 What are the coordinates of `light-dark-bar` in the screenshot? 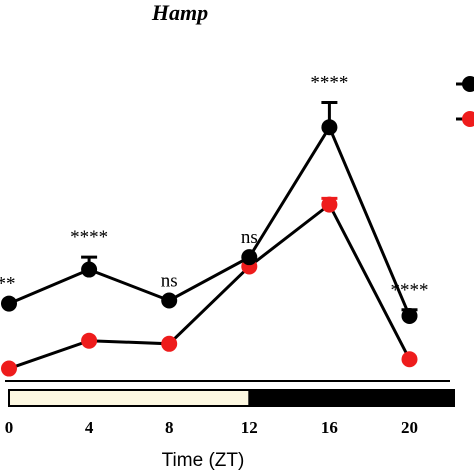 It's located at (230, 393).